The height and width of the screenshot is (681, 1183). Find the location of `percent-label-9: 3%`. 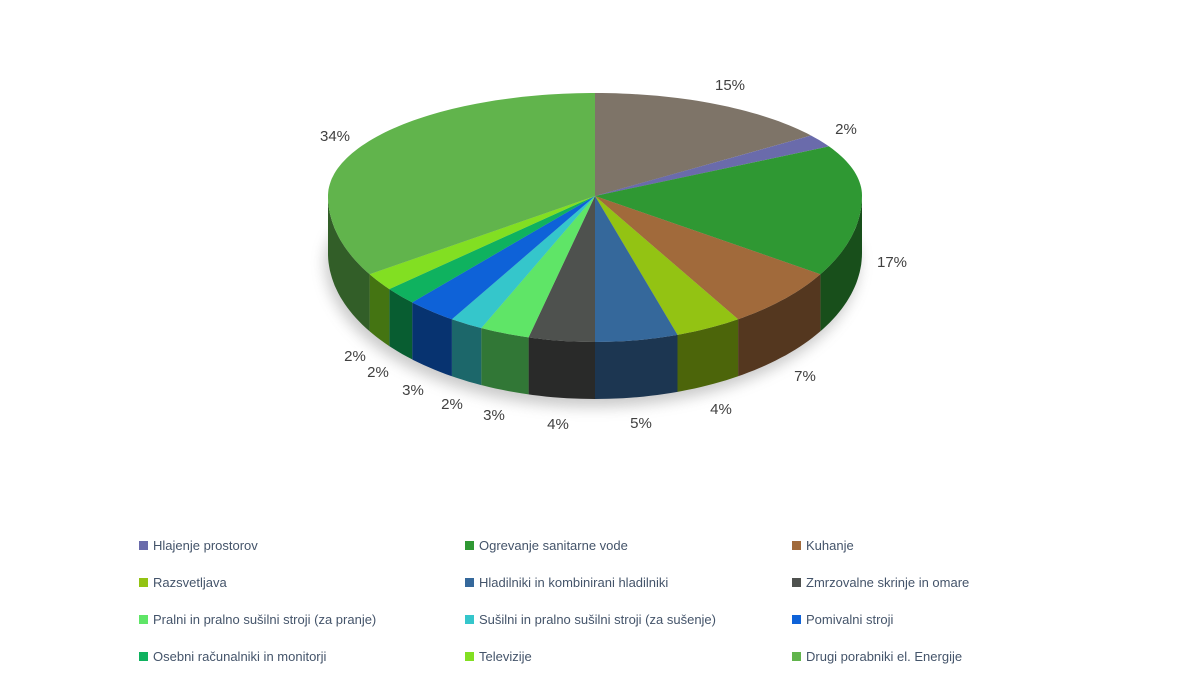

percent-label-9: 3% is located at coordinates (413, 390).